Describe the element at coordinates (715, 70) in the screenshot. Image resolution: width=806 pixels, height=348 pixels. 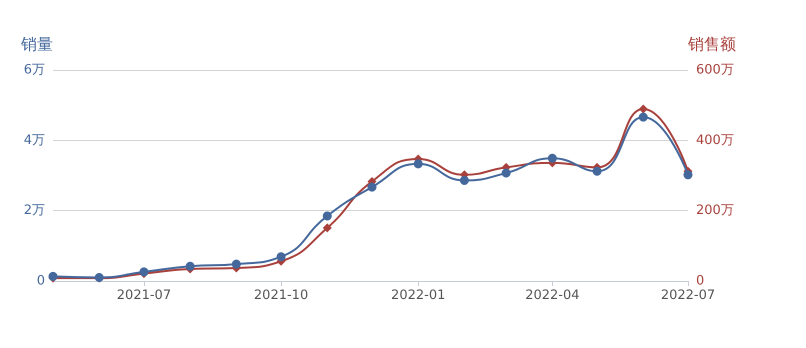
I see `y2-tick-label: 600万` at that location.